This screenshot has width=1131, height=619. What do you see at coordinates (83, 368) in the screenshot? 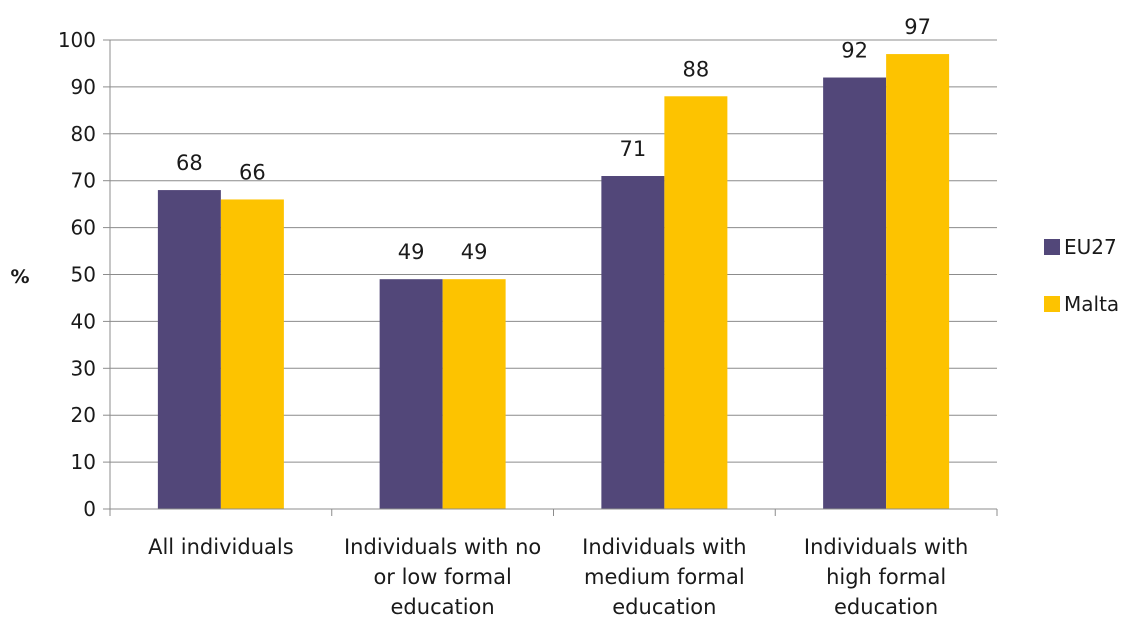
I see `y-tick-label: 30` at bounding box center [83, 368].